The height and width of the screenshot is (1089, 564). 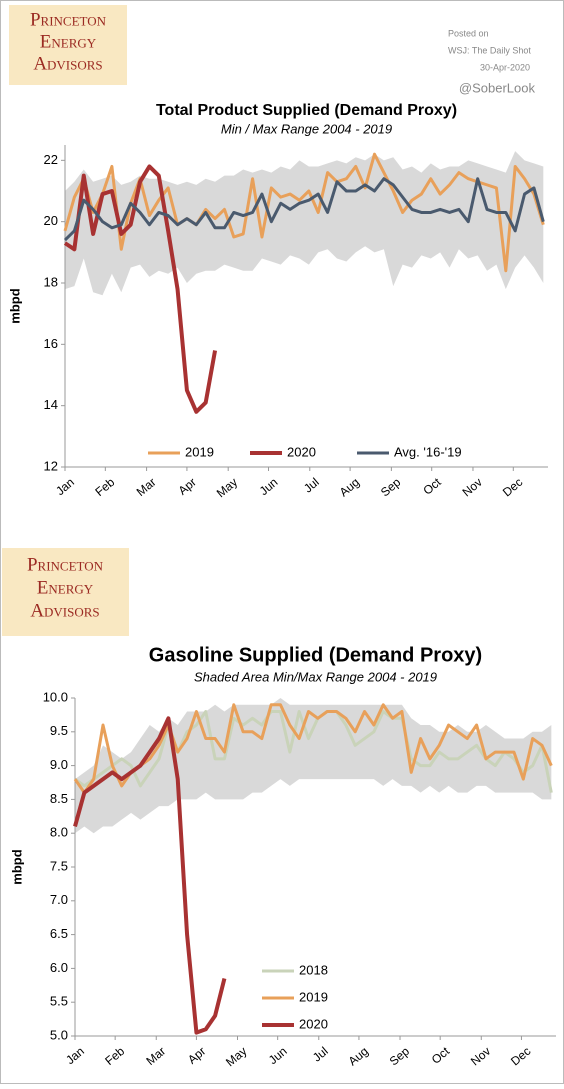 What do you see at coordinates (51, 404) in the screenshot?
I see `y-tick-label: 14` at bounding box center [51, 404].